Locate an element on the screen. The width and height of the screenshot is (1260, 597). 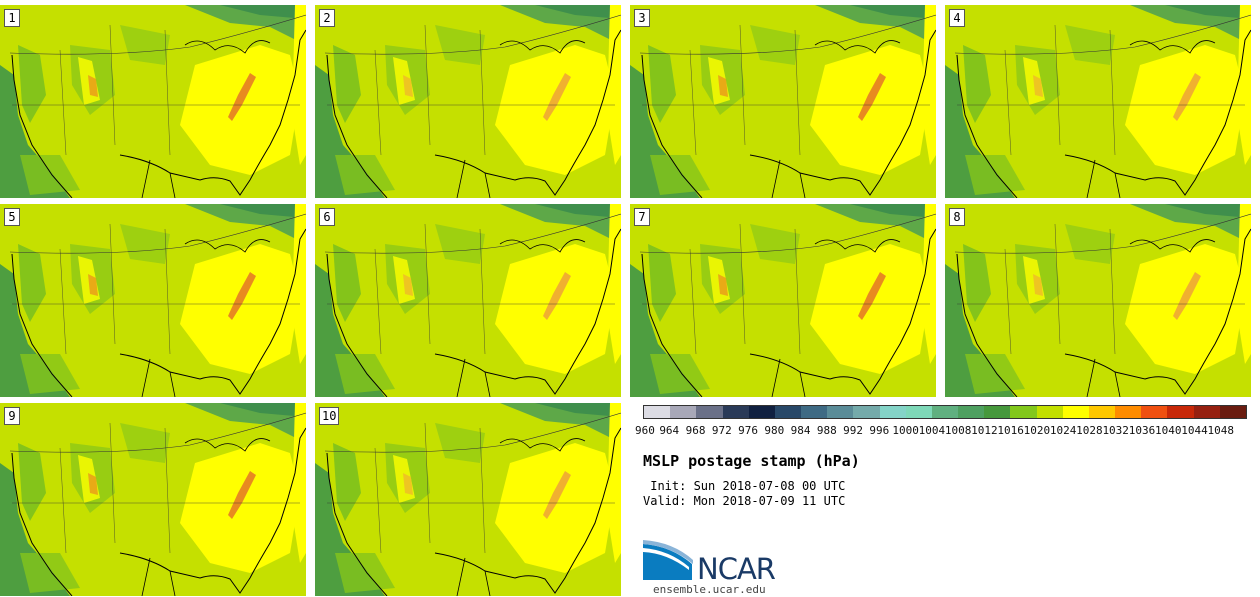
ncar-logo-text: NCAR is located at coordinates (736, 569).